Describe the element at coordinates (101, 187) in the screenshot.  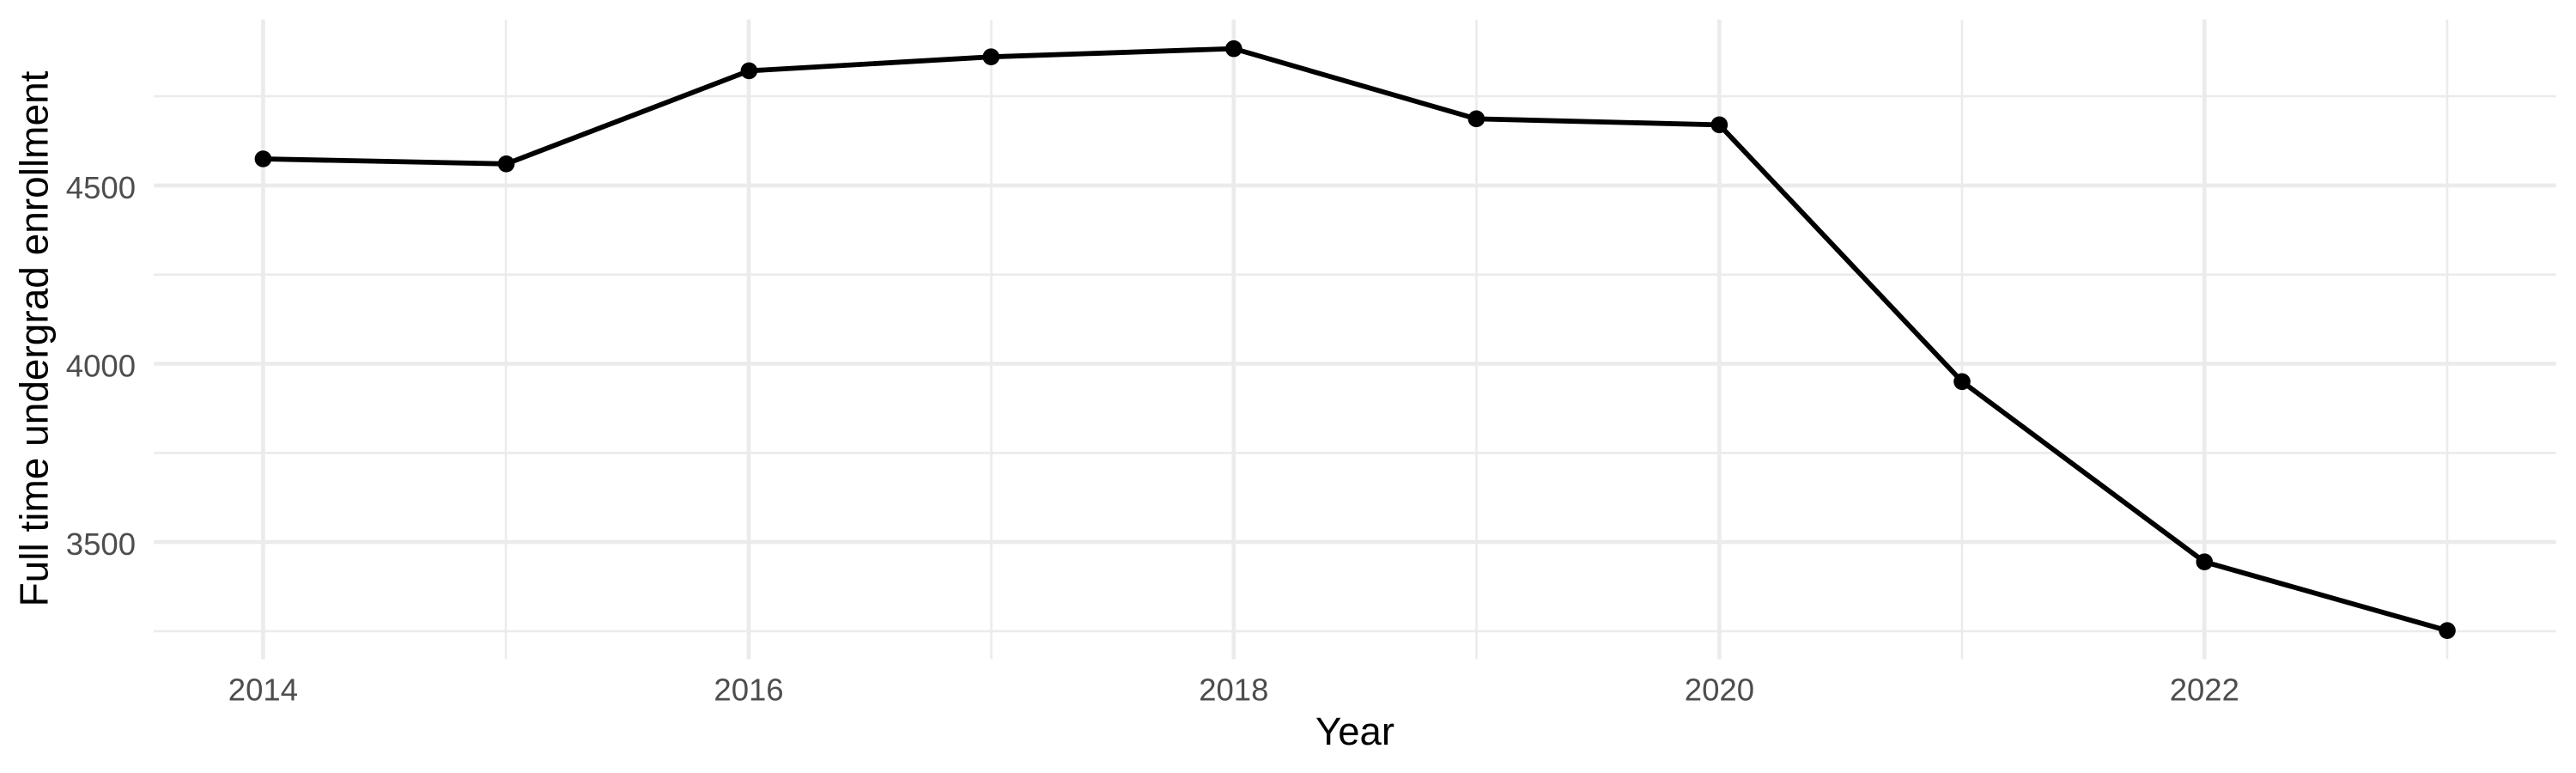
I see `svg-text: 4500` at that location.